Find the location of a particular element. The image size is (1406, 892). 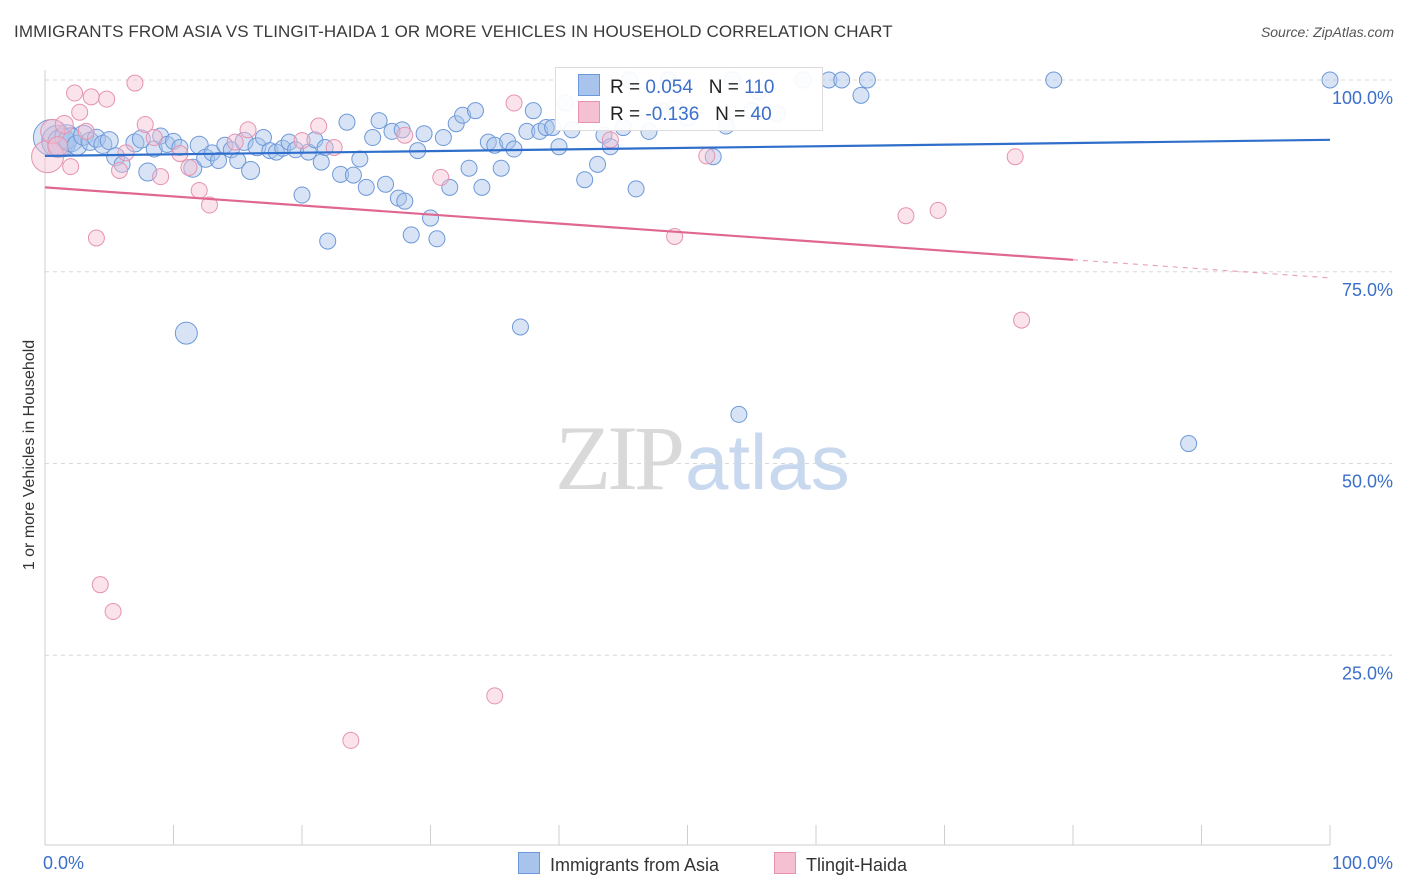

tlingit-swatch is located at coordinates (589, 112).